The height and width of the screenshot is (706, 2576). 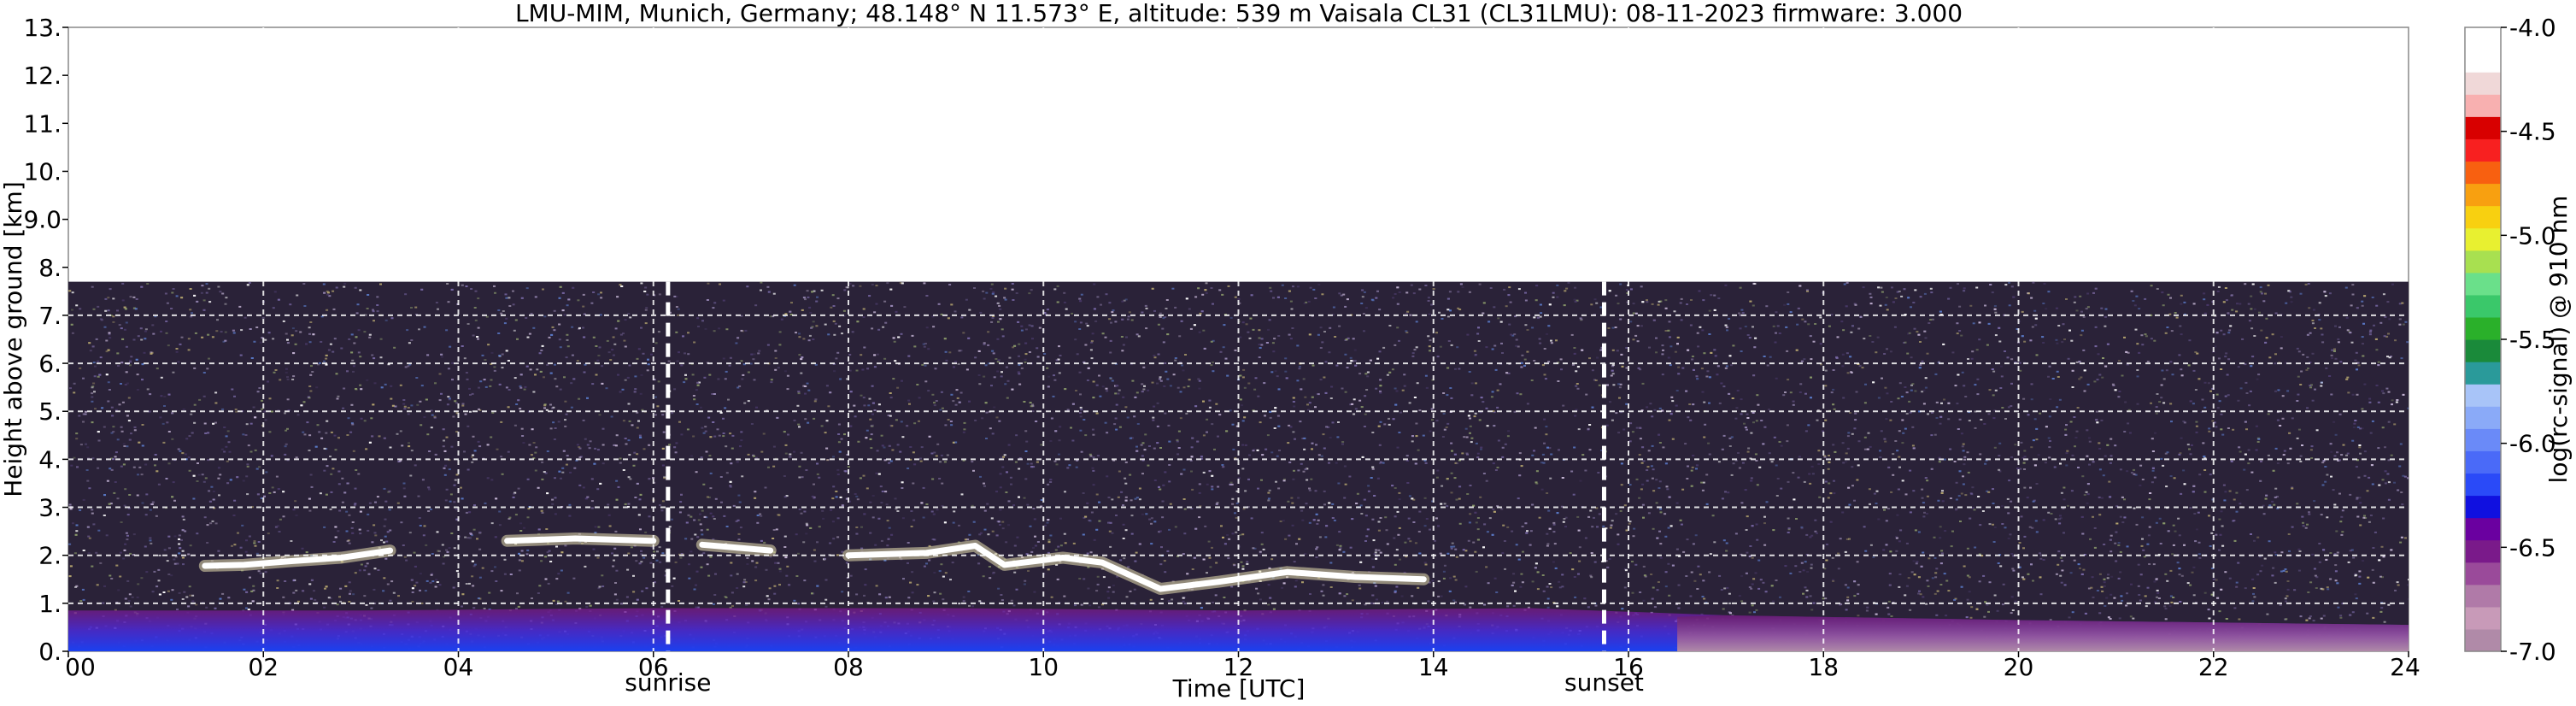 I want to click on x-tick-label: 14, so click(x=1433, y=667).